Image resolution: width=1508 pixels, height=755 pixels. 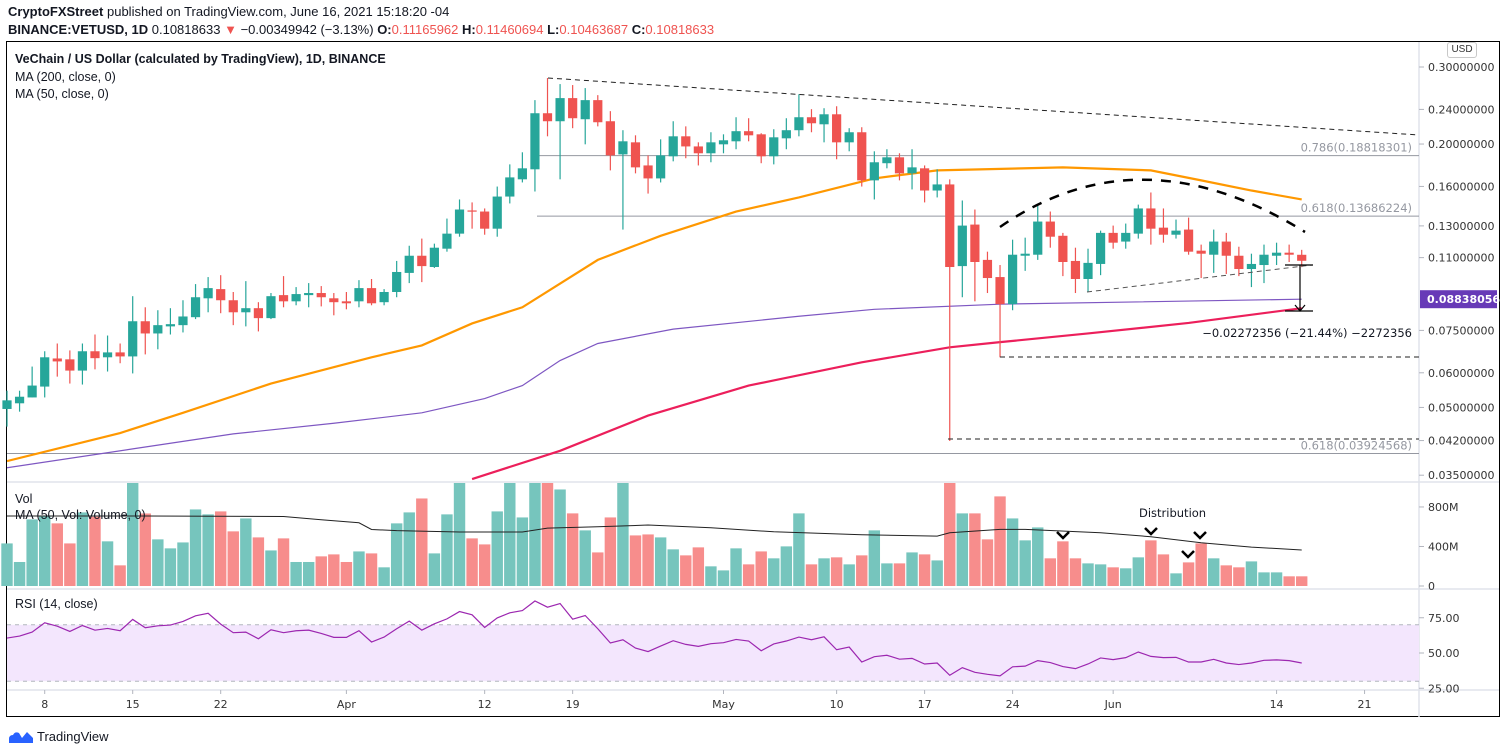 What do you see at coordinates (654, 638) in the screenshot?
I see `rsi-line` at bounding box center [654, 638].